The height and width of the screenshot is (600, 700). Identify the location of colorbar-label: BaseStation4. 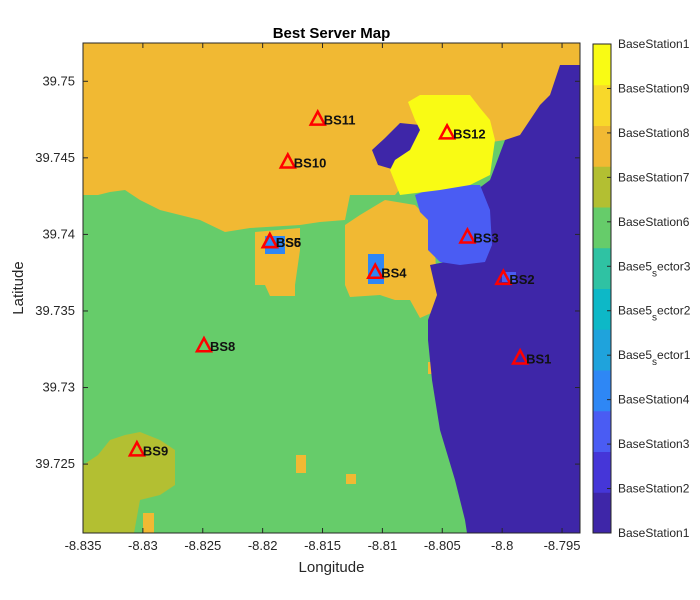
(654, 400).